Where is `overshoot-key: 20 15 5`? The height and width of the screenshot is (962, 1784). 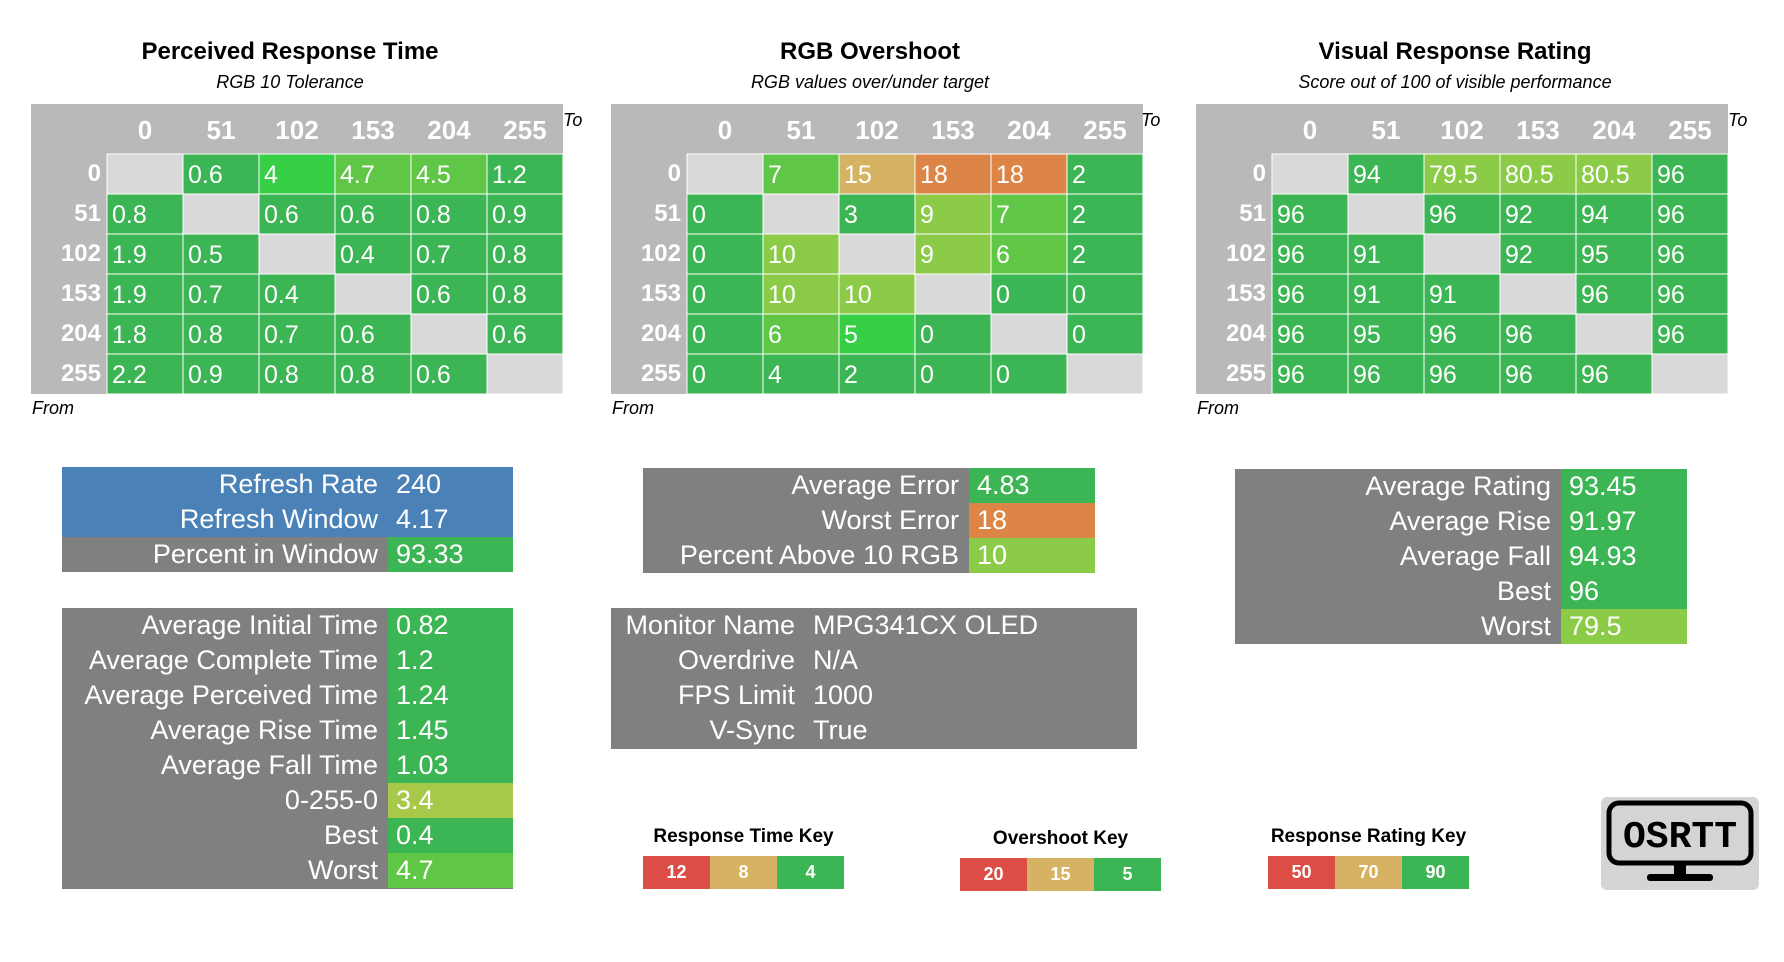 overshoot-key: 20 15 5 is located at coordinates (1060, 874).